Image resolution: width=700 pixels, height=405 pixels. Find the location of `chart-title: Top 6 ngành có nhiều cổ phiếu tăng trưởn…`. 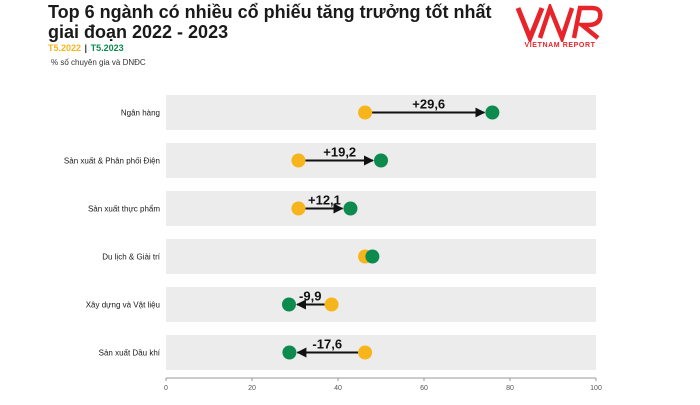

chart-title: Top 6 ngành có nhiều cổ phiếu tăng trưởn… is located at coordinates (270, 22).